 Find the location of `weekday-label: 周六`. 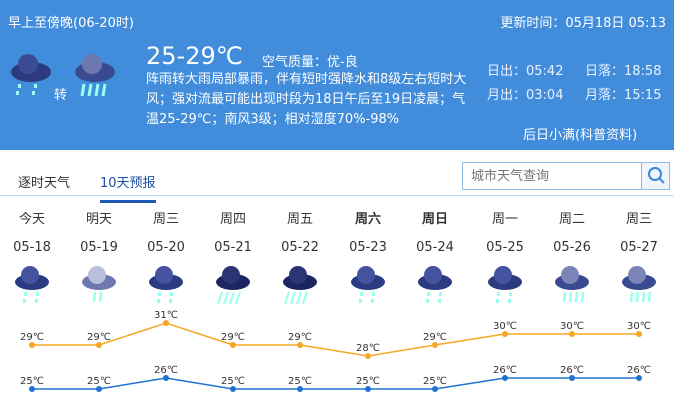

weekday-label: 周六 is located at coordinates (367, 219).